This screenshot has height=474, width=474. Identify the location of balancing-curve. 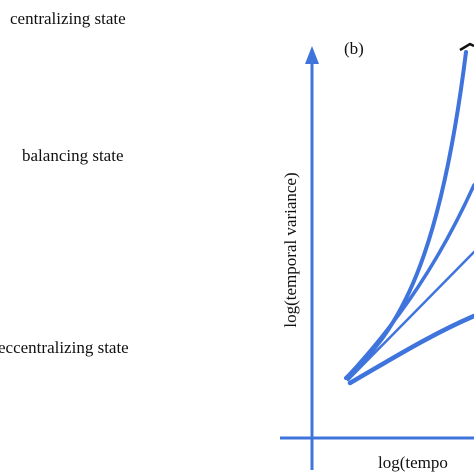
(409, 281).